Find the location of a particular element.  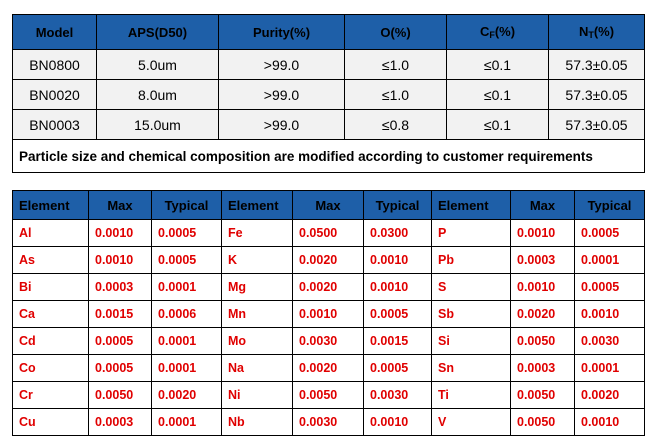

max-value-cell: 0.0005 is located at coordinates (120, 368).